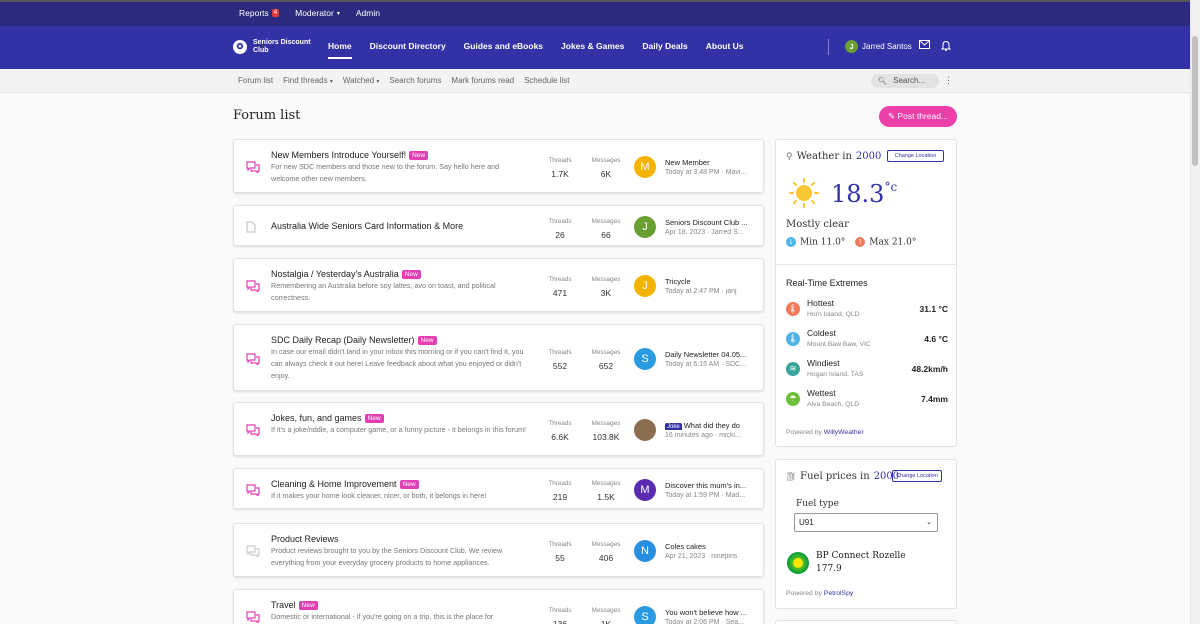  Describe the element at coordinates (864, 194) in the screenshot. I see `temperature: 18.3°c` at that location.